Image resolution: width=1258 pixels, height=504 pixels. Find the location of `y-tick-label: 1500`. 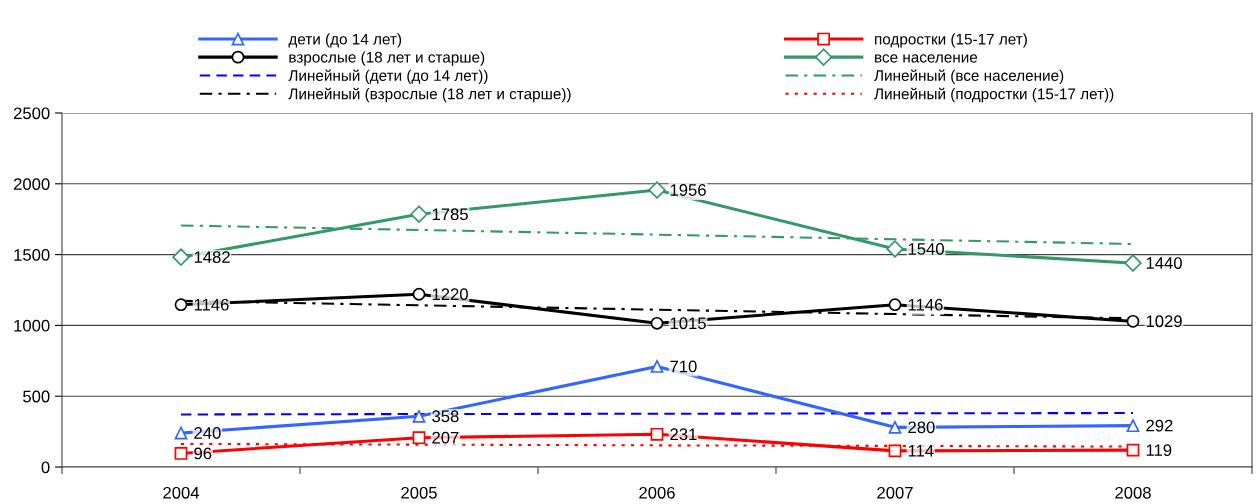

y-tick-label: 1500 is located at coordinates (32, 255).